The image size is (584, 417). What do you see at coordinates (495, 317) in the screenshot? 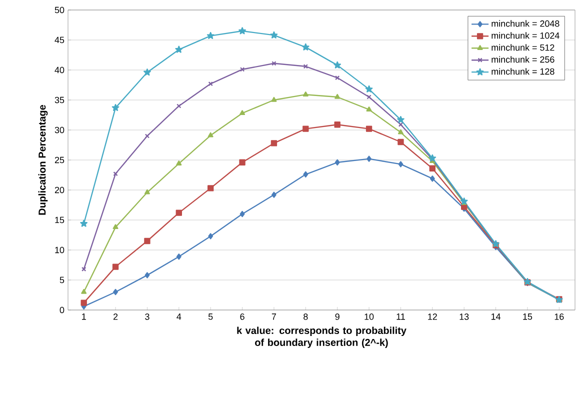
I see `x-tick-label: 14` at bounding box center [495, 317].